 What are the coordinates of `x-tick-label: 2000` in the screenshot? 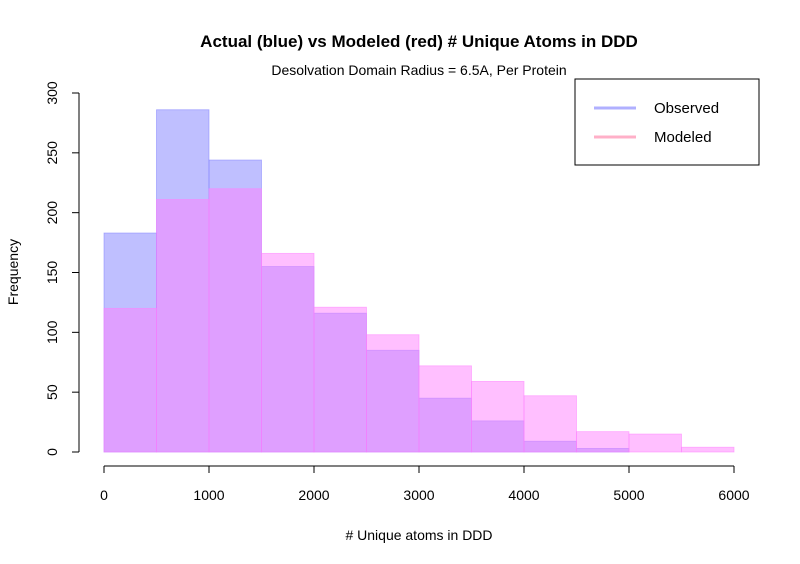 It's located at (313, 495).